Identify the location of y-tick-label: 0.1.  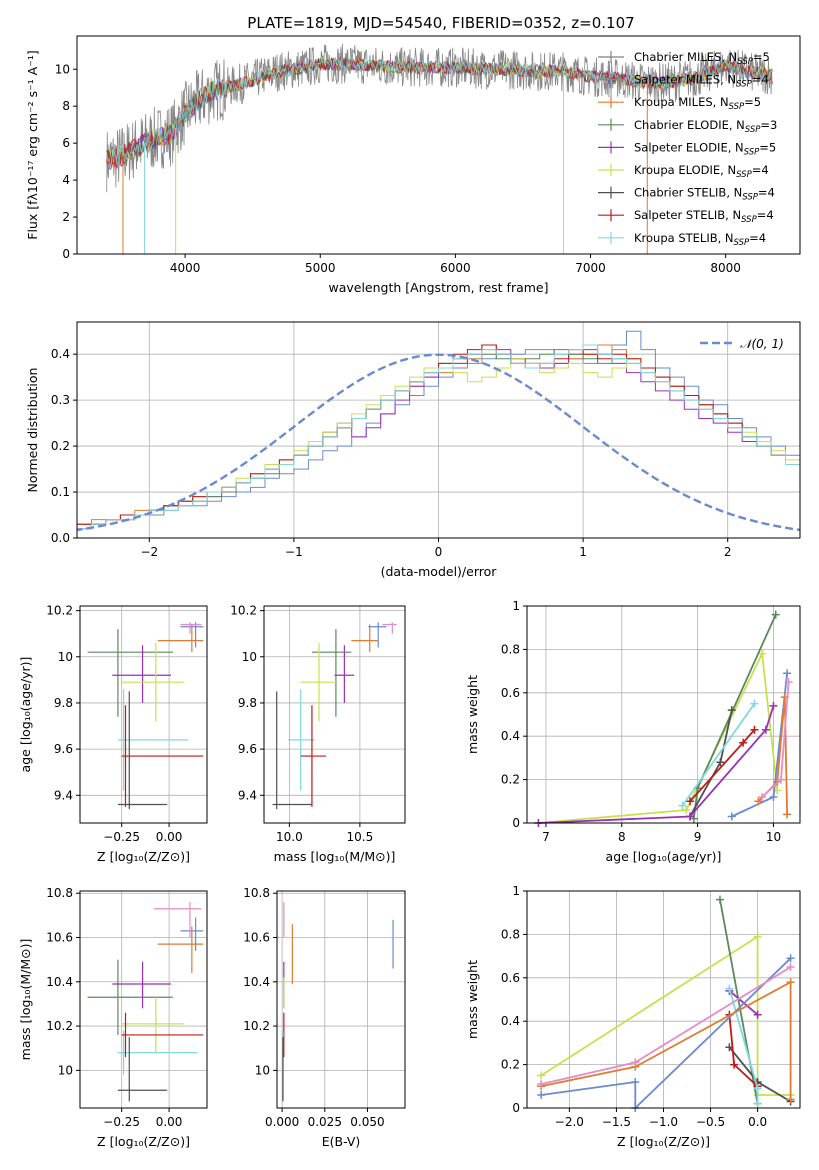
(60, 492).